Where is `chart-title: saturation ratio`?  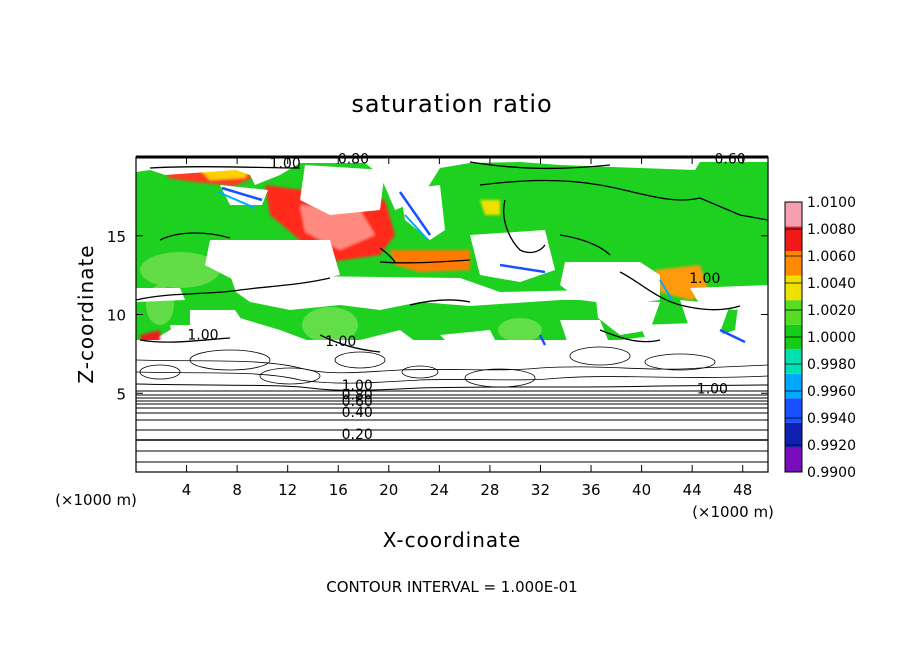
chart-title: saturation ratio is located at coordinates (451, 104).